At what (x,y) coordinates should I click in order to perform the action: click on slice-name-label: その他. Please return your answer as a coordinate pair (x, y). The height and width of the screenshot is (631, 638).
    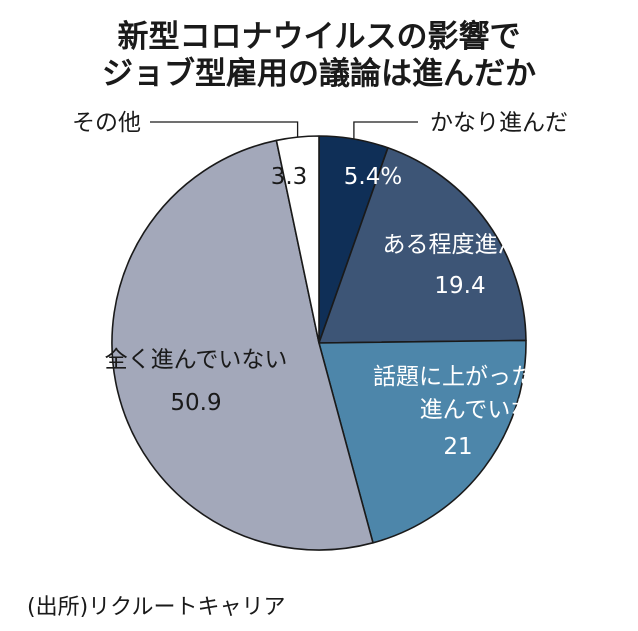
    Looking at the image, I should click on (106, 123).